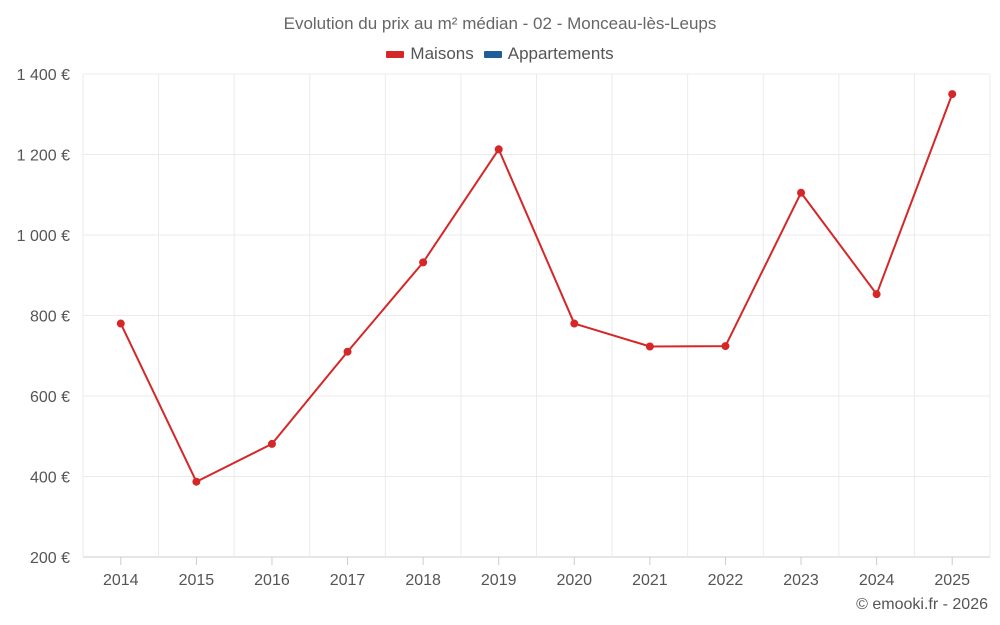 This screenshot has width=1000, height=625. I want to click on x-tick-label: 2021, so click(650, 580).